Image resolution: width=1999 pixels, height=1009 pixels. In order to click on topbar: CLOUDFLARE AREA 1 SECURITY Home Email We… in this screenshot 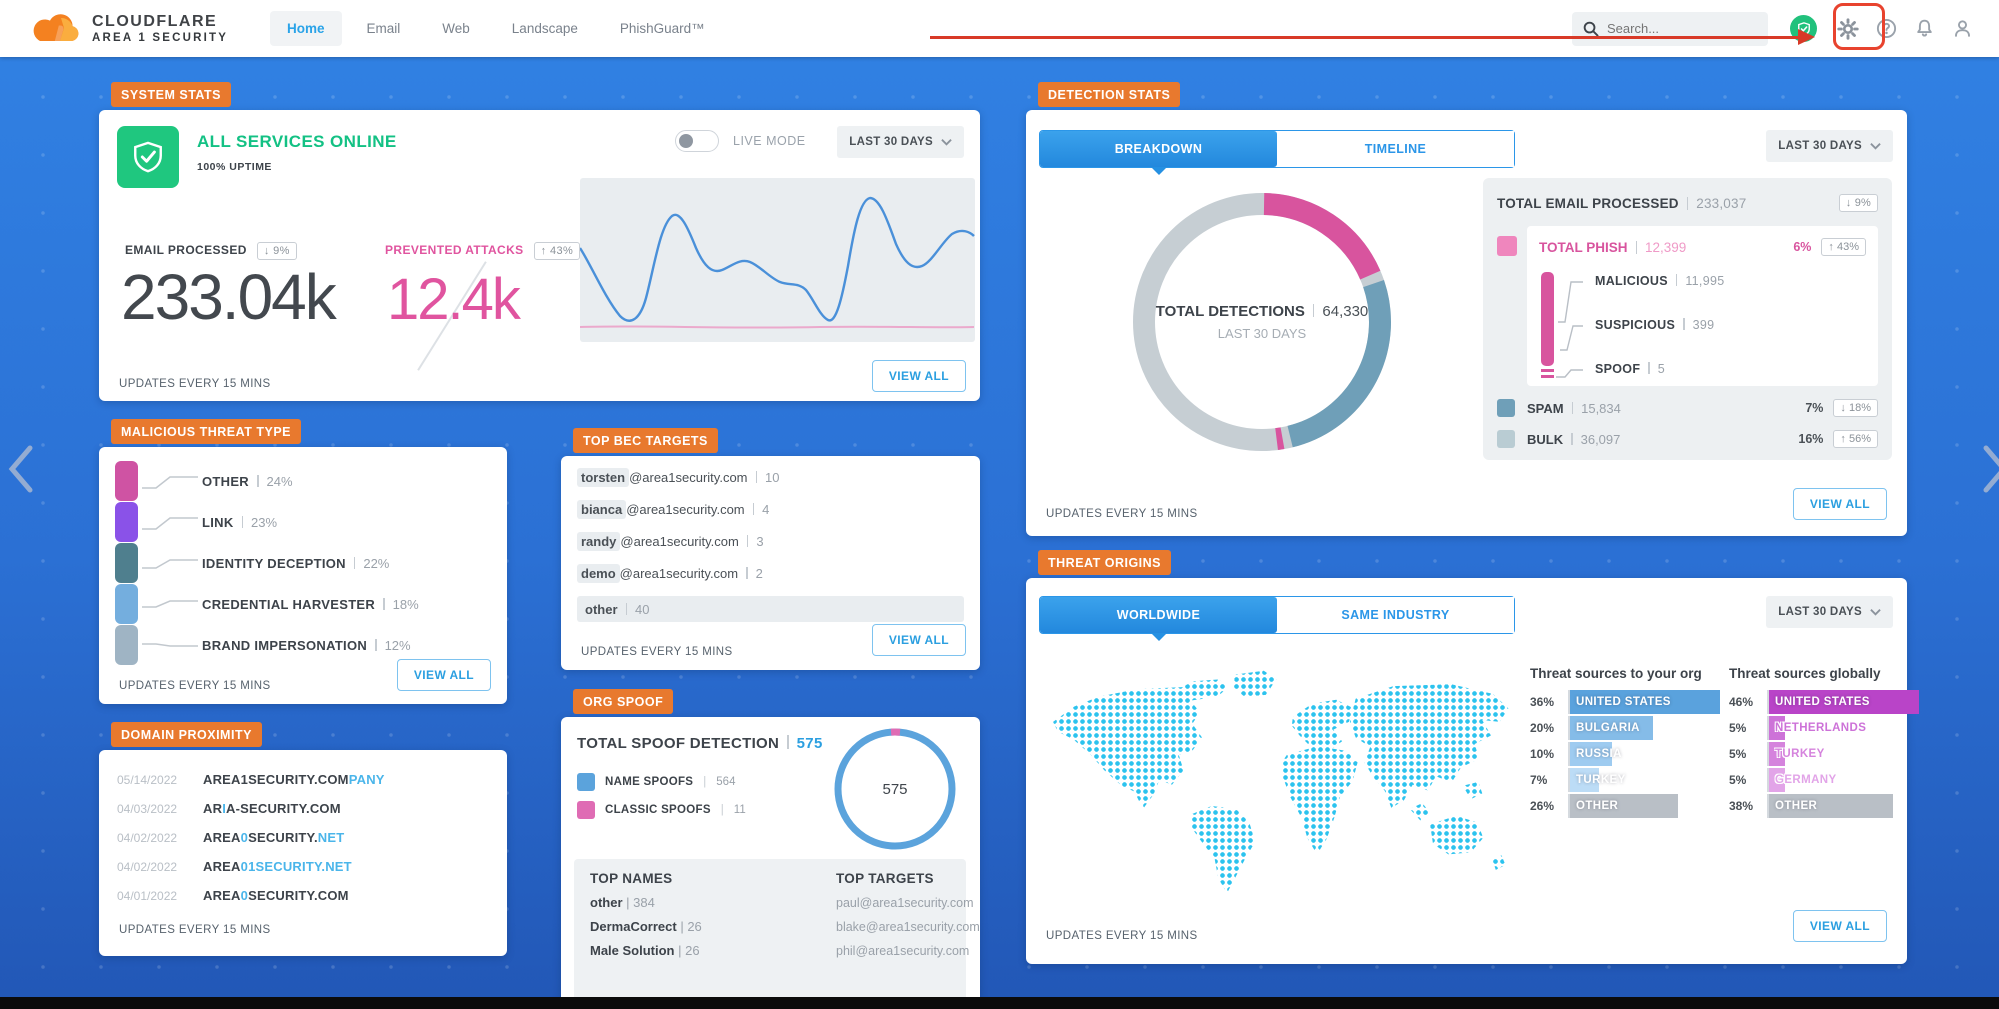, I will do `click(999, 28)`.